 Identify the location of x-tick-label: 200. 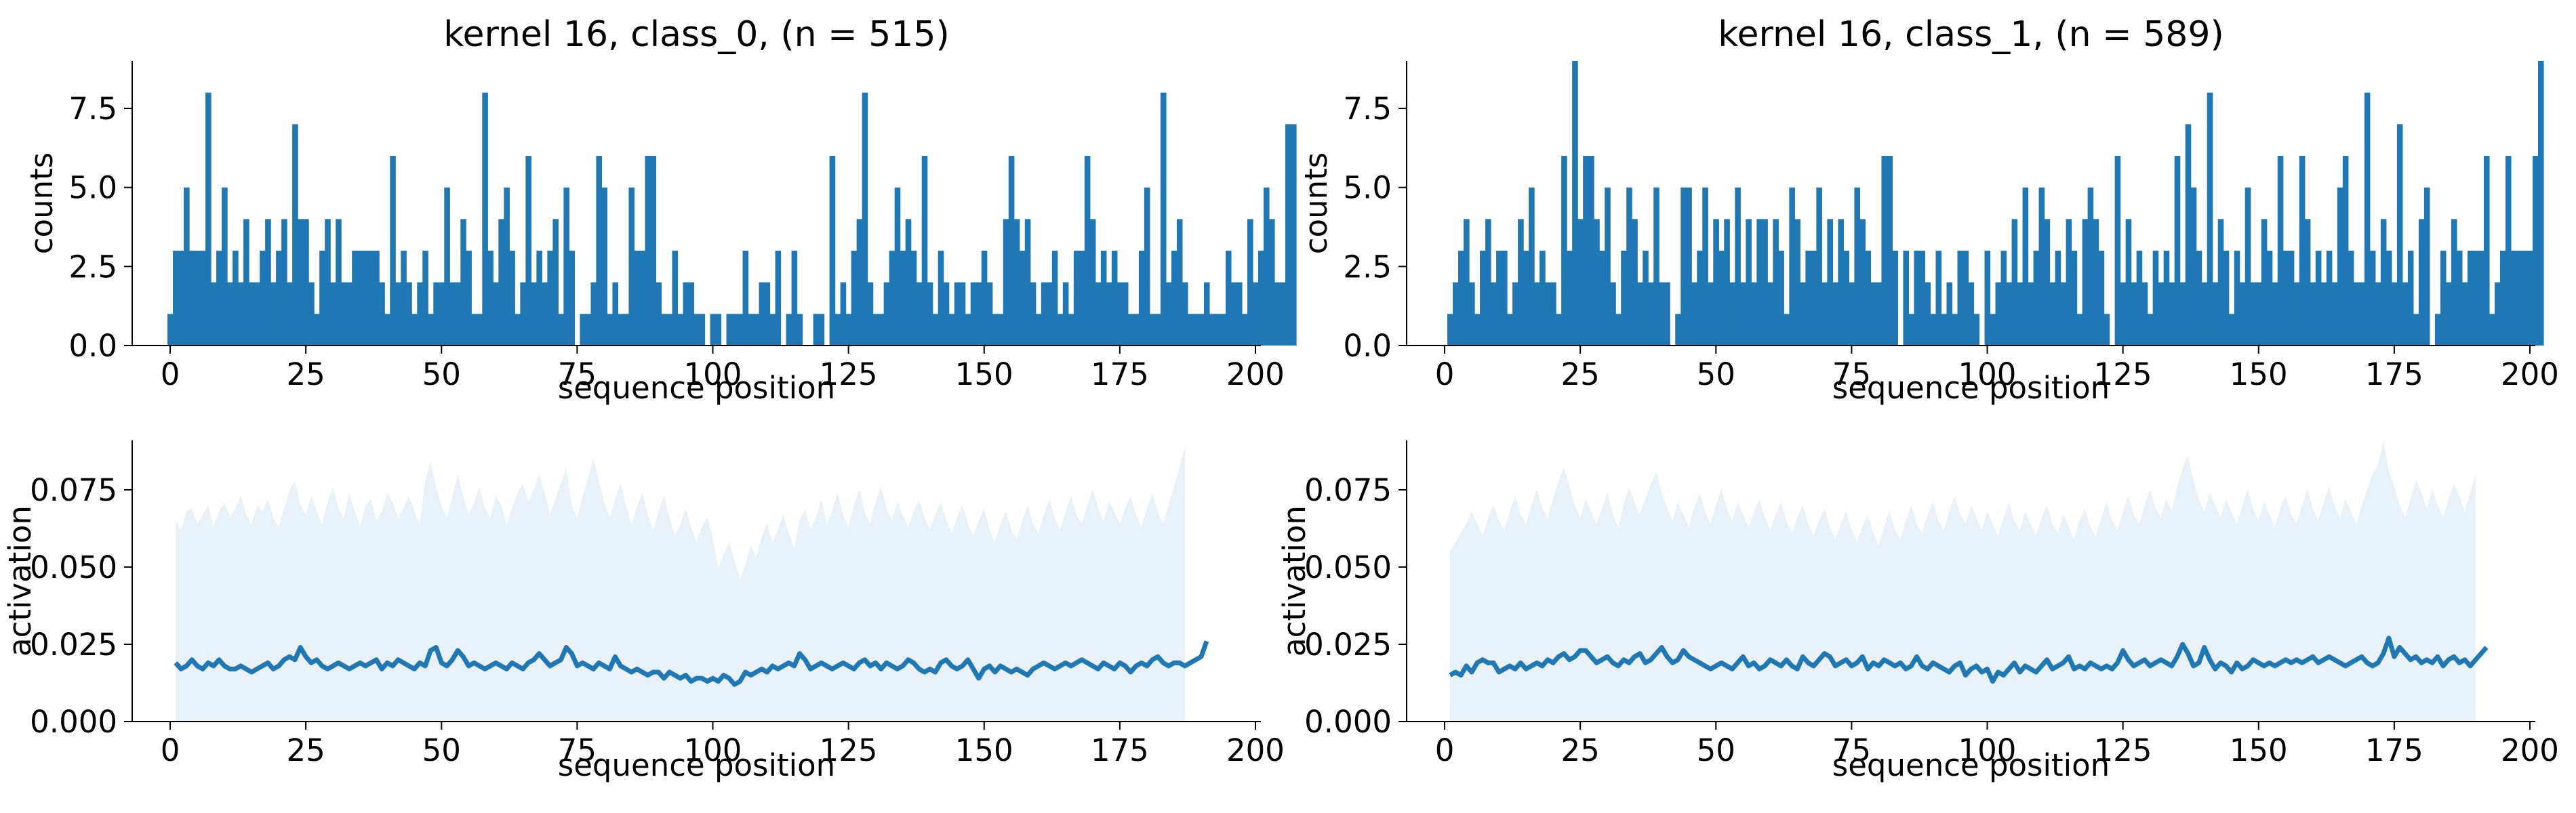
(2530, 750).